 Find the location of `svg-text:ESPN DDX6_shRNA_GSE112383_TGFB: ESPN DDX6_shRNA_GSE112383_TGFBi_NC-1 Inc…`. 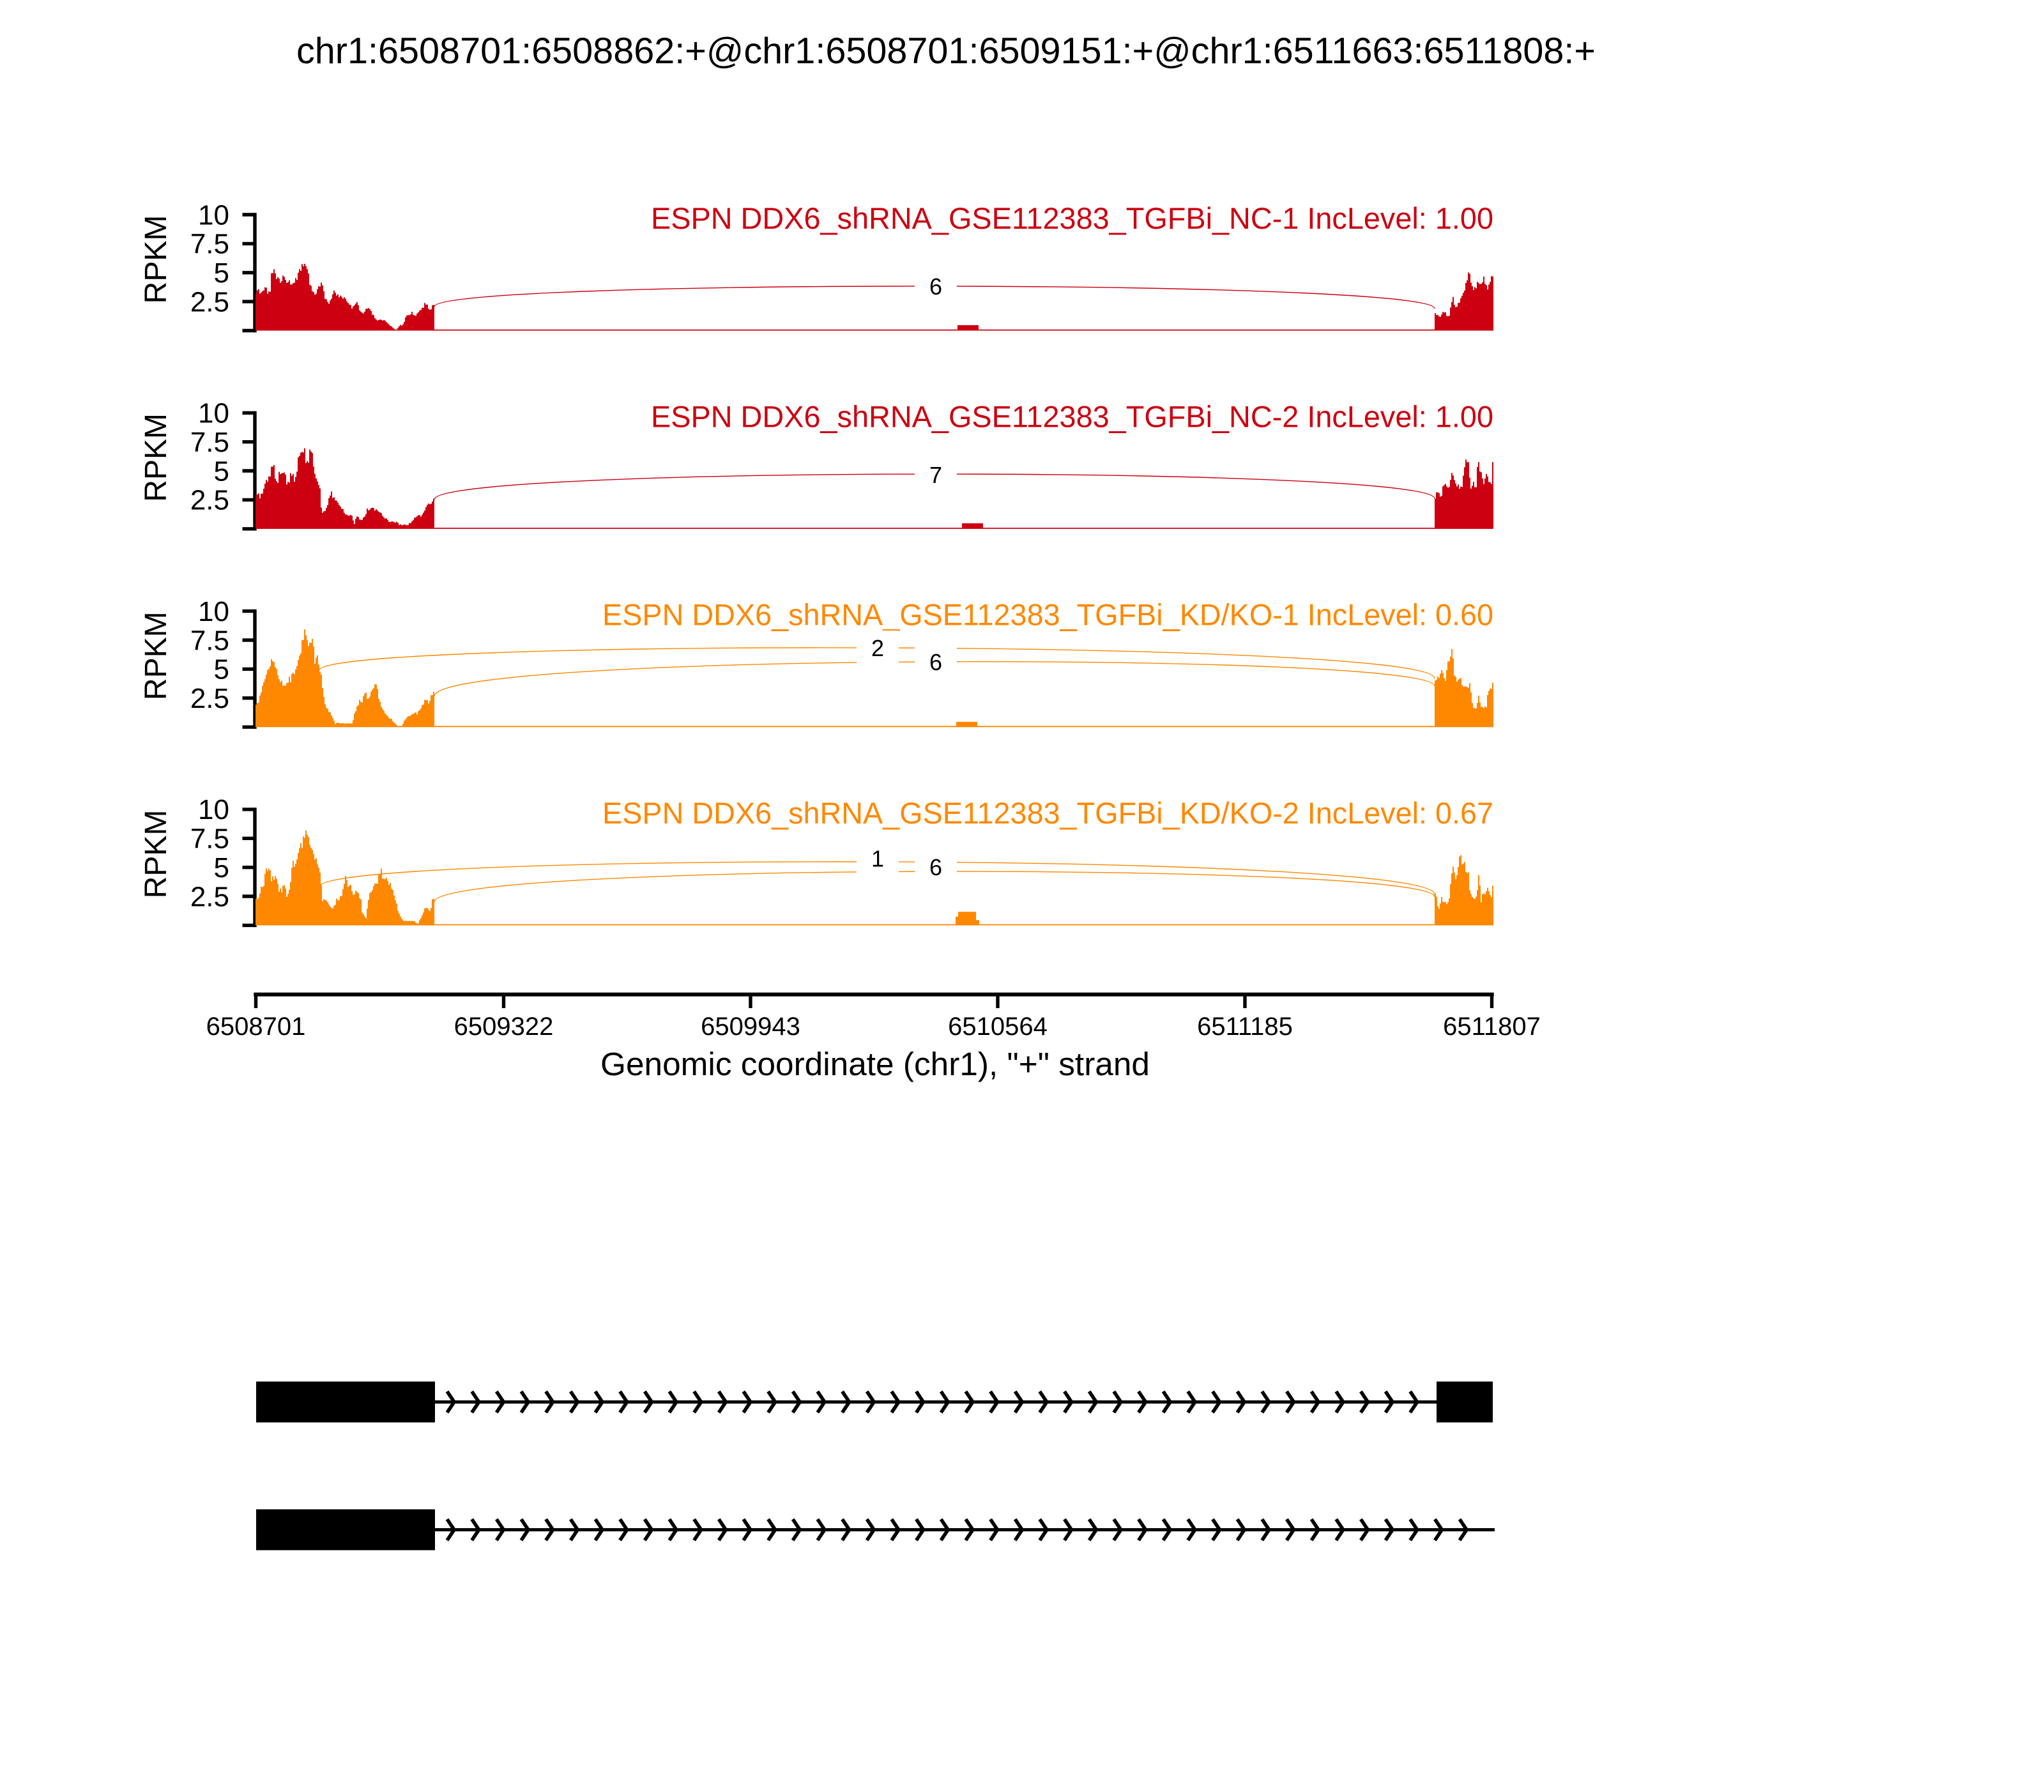

svg-text:ESPN DDX6_shRNA_GSE112383_TGFB: ESPN DDX6_shRNA_GSE112383_TGFBi_NC-1 Inc… is located at coordinates (1072, 218).